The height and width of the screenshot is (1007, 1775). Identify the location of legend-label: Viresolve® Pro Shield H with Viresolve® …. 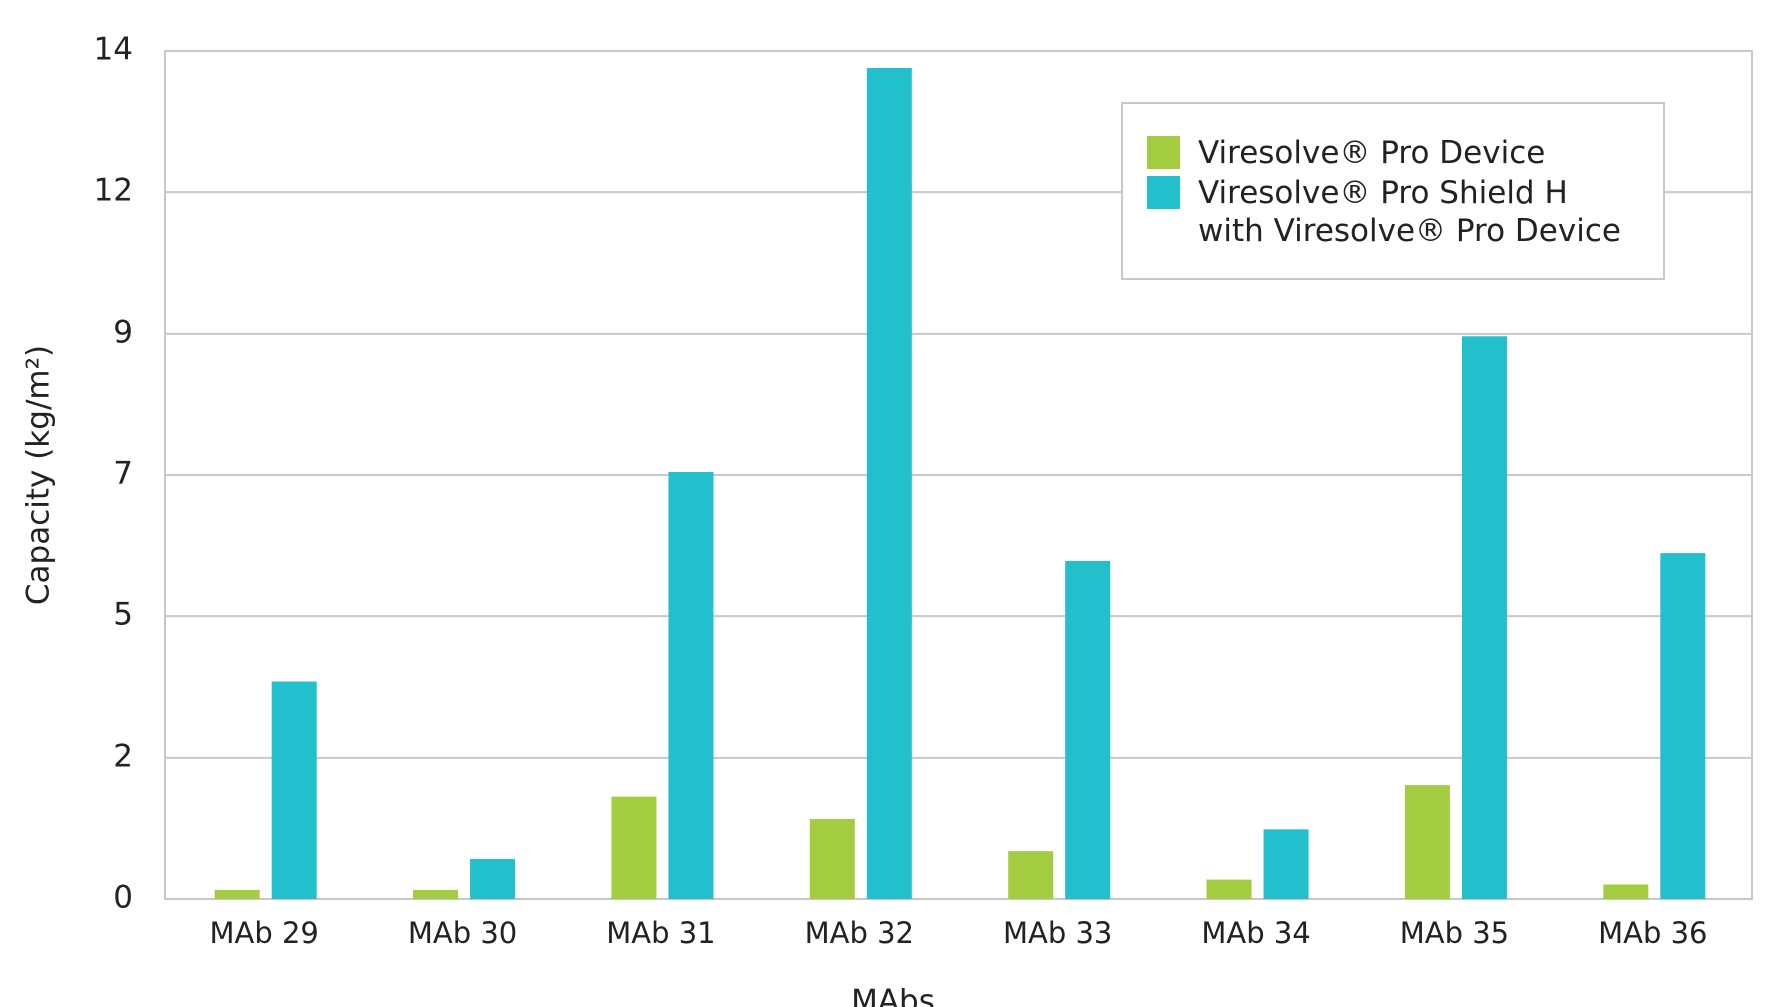
(1409, 212).